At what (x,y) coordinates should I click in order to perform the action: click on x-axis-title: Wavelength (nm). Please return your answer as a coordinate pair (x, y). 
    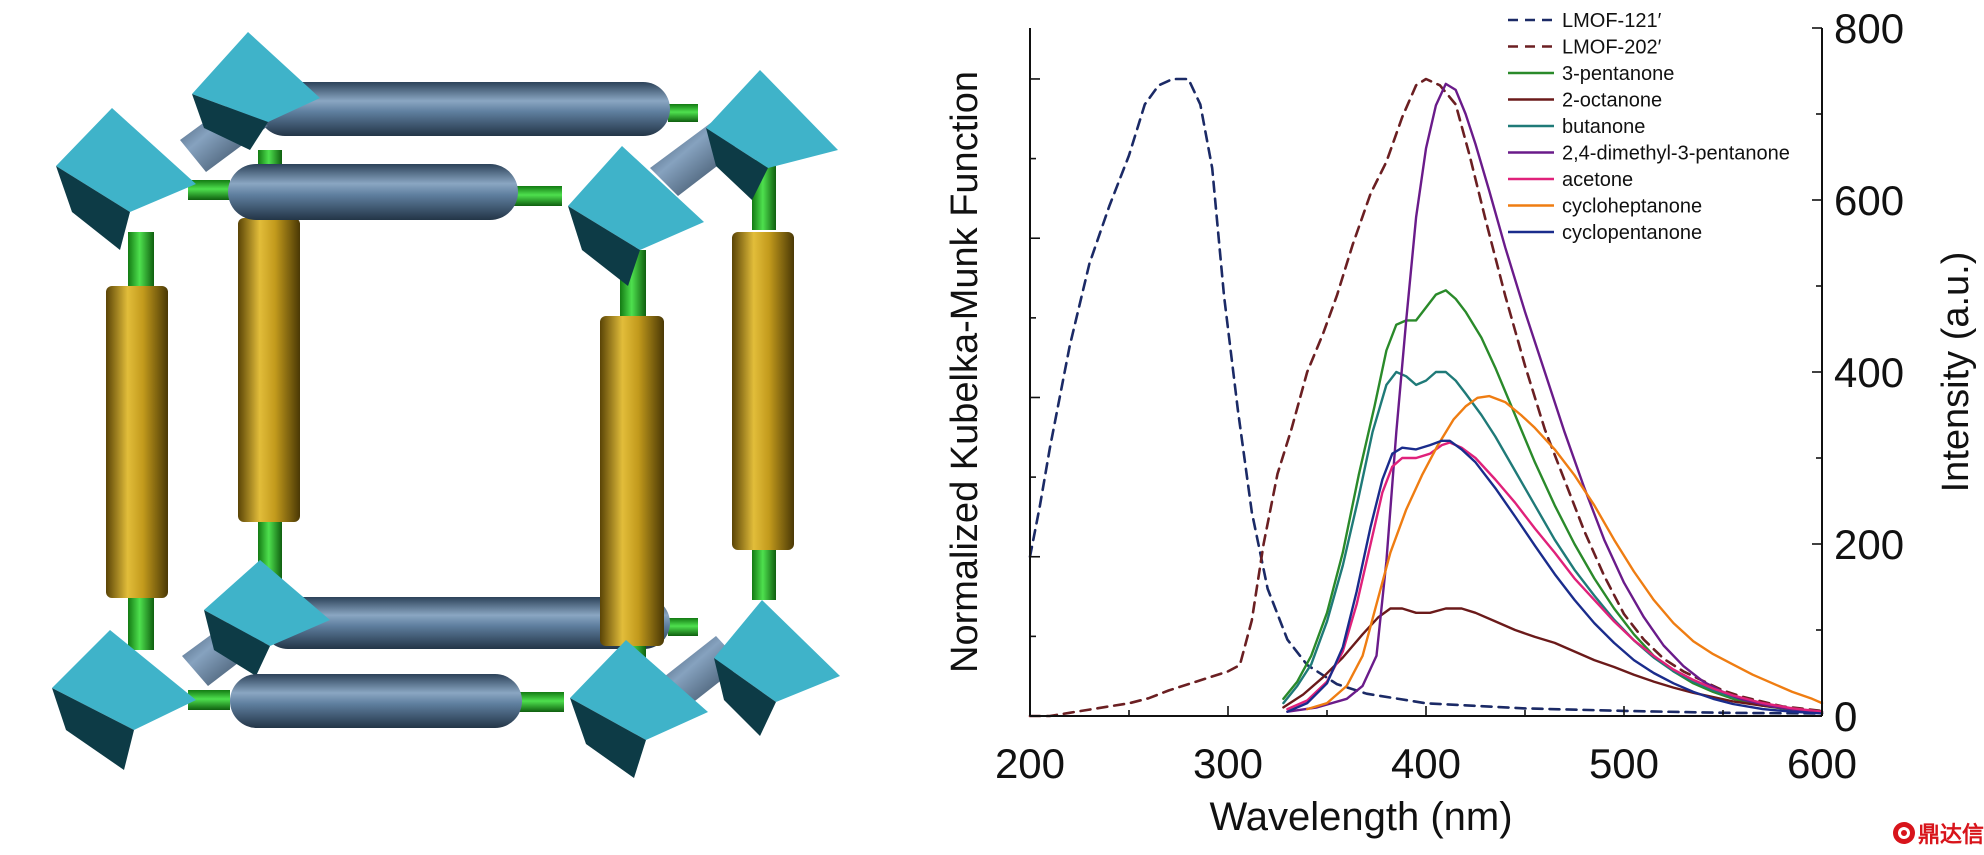
    Looking at the image, I should click on (1360, 817).